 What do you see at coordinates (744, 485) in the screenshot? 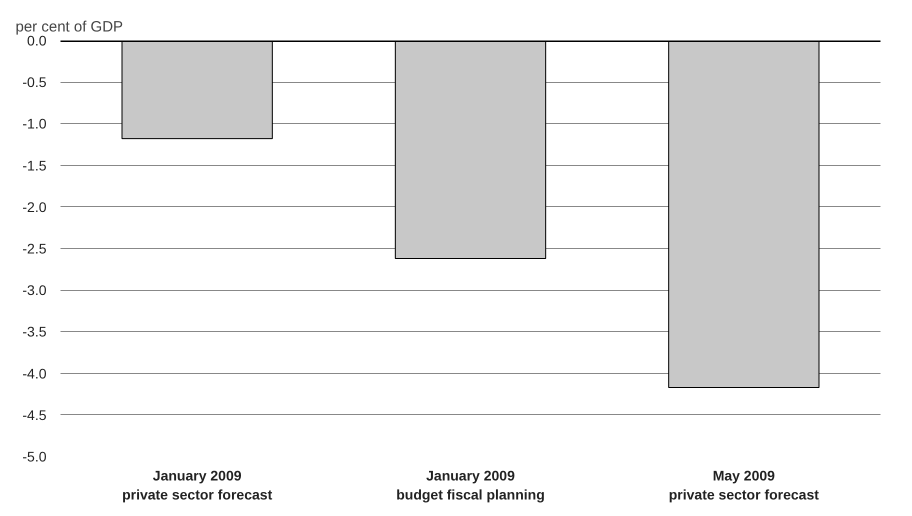
I see `x-tick-label: May 2009 private sector forecast` at bounding box center [744, 485].